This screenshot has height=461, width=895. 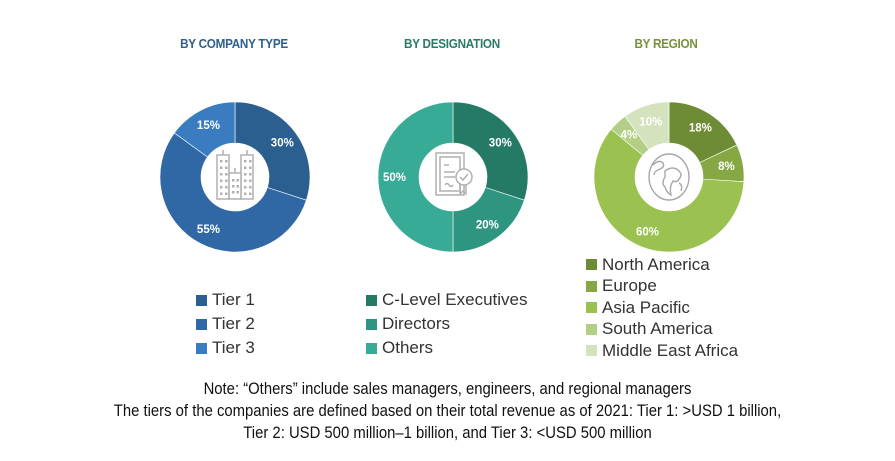 I want to click on data-label: 20%, so click(x=487, y=225).